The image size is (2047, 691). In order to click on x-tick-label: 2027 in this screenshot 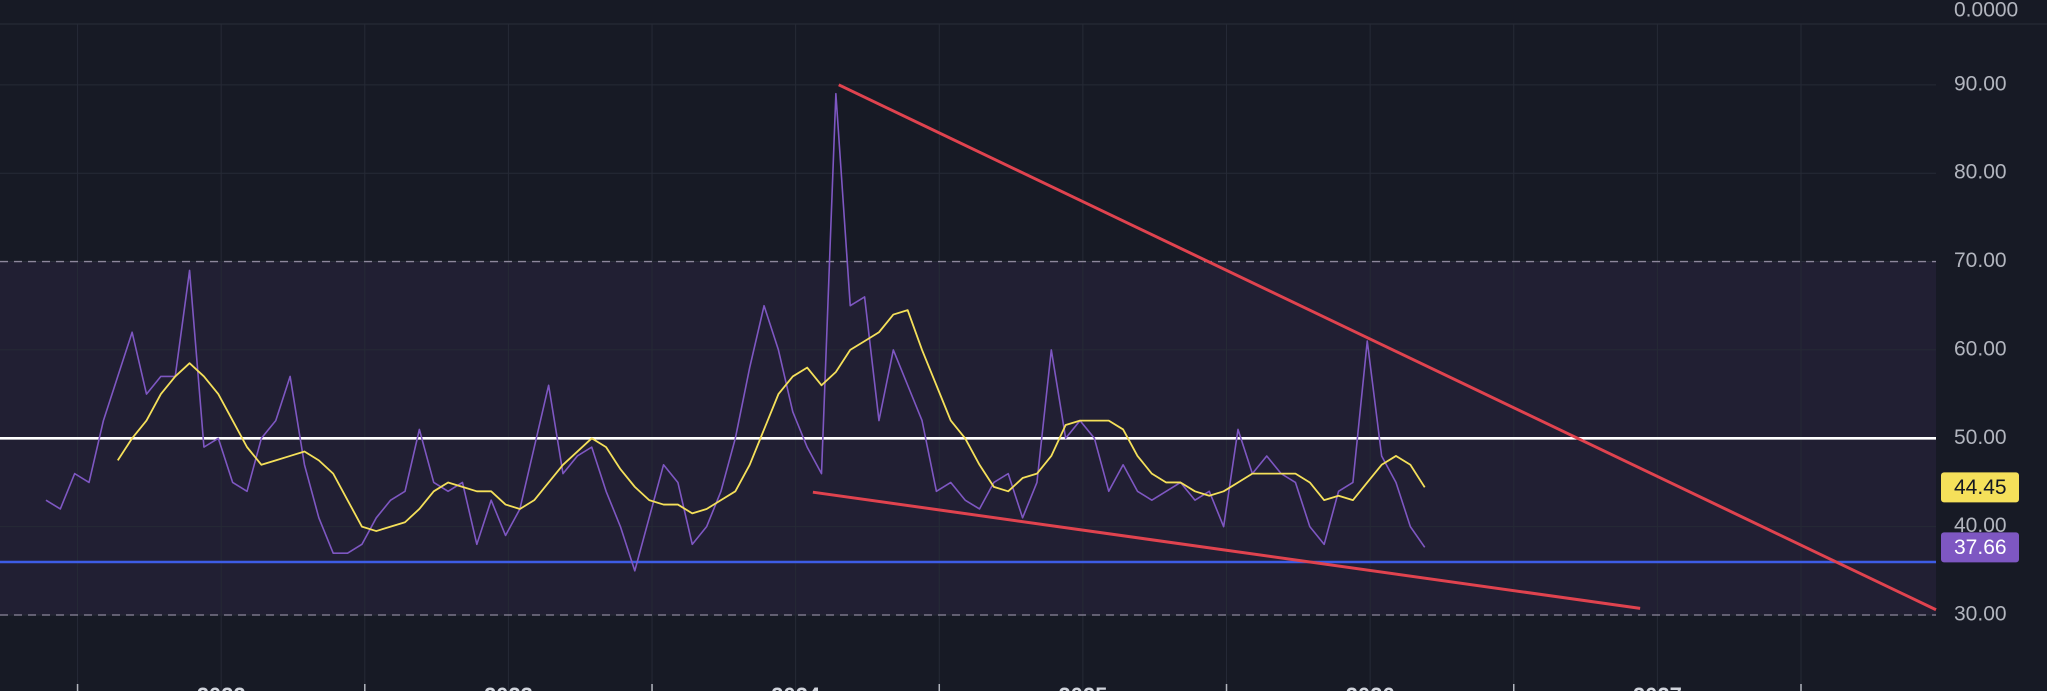, I will do `click(1657, 687)`.